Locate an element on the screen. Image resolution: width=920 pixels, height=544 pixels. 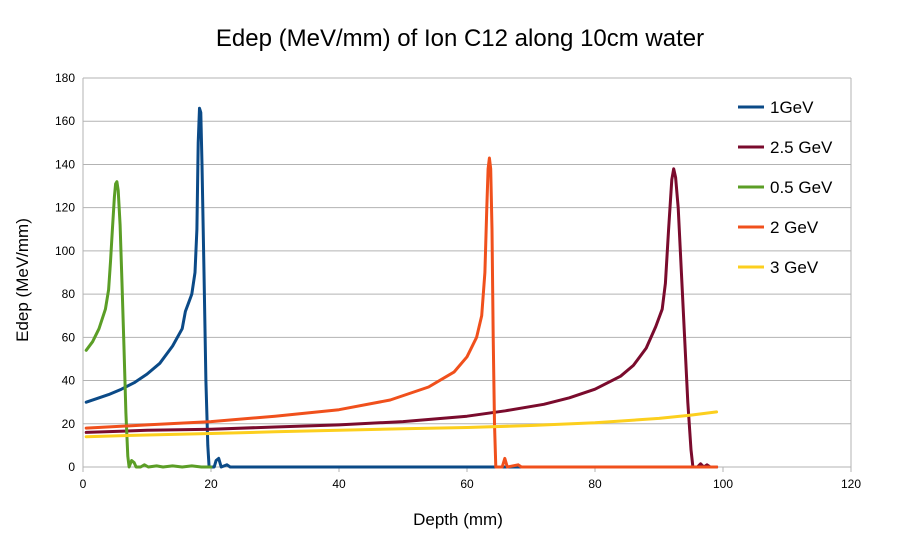
y-tick-label: 20 is located at coordinates (69, 424).